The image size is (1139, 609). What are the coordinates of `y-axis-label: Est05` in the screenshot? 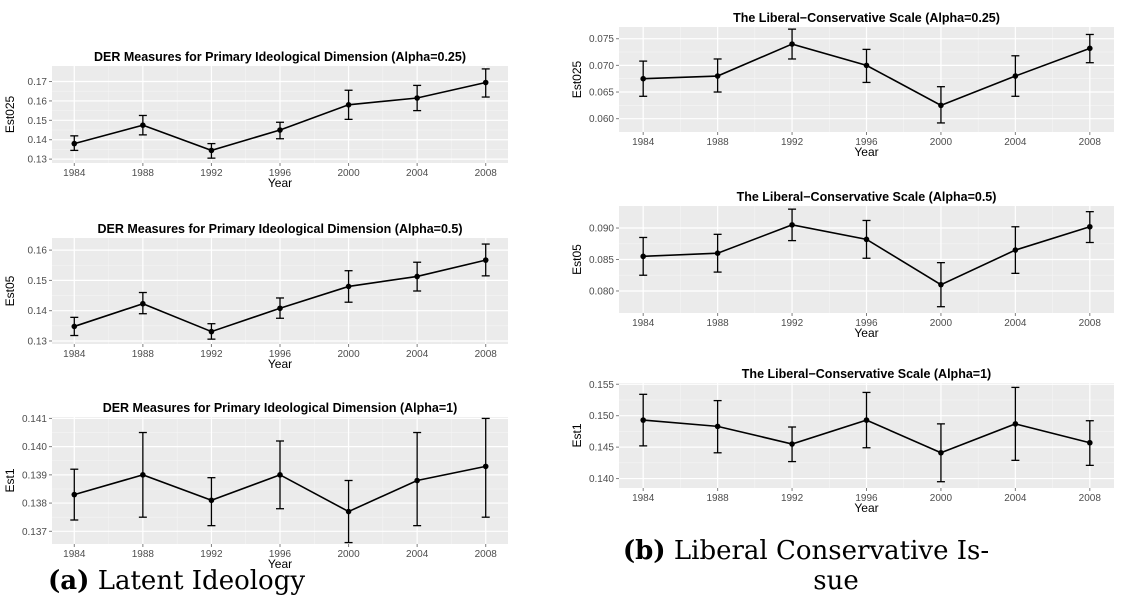 It's located at (577, 259).